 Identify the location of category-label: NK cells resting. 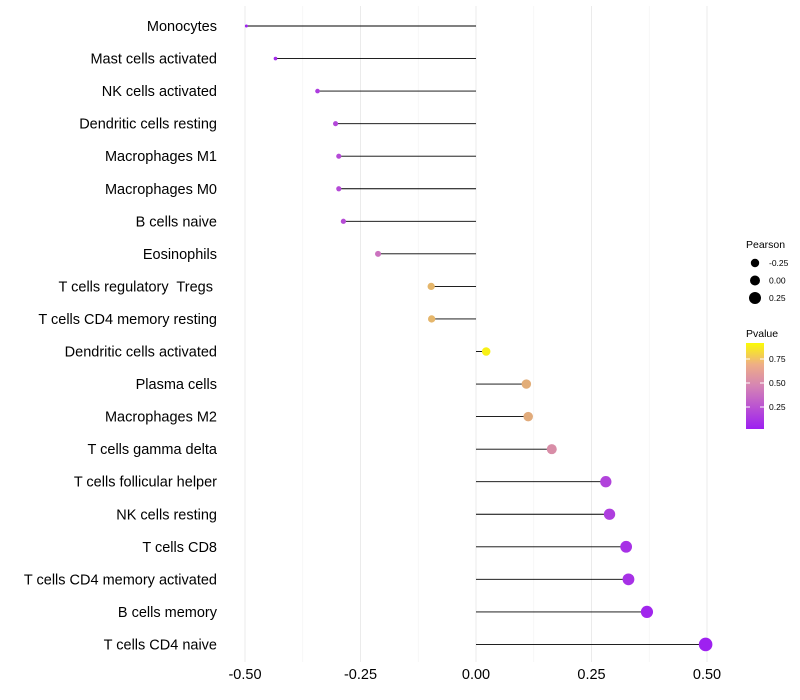
(166, 515).